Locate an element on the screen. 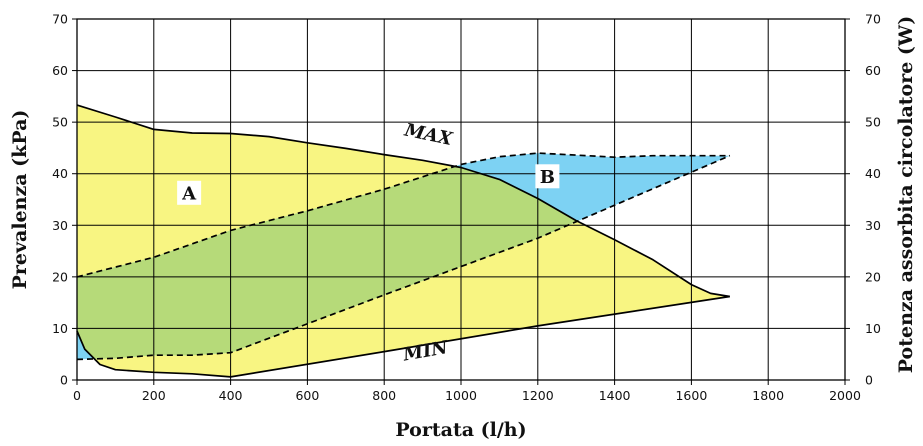  x-tick-label: 1800 is located at coordinates (768, 395).